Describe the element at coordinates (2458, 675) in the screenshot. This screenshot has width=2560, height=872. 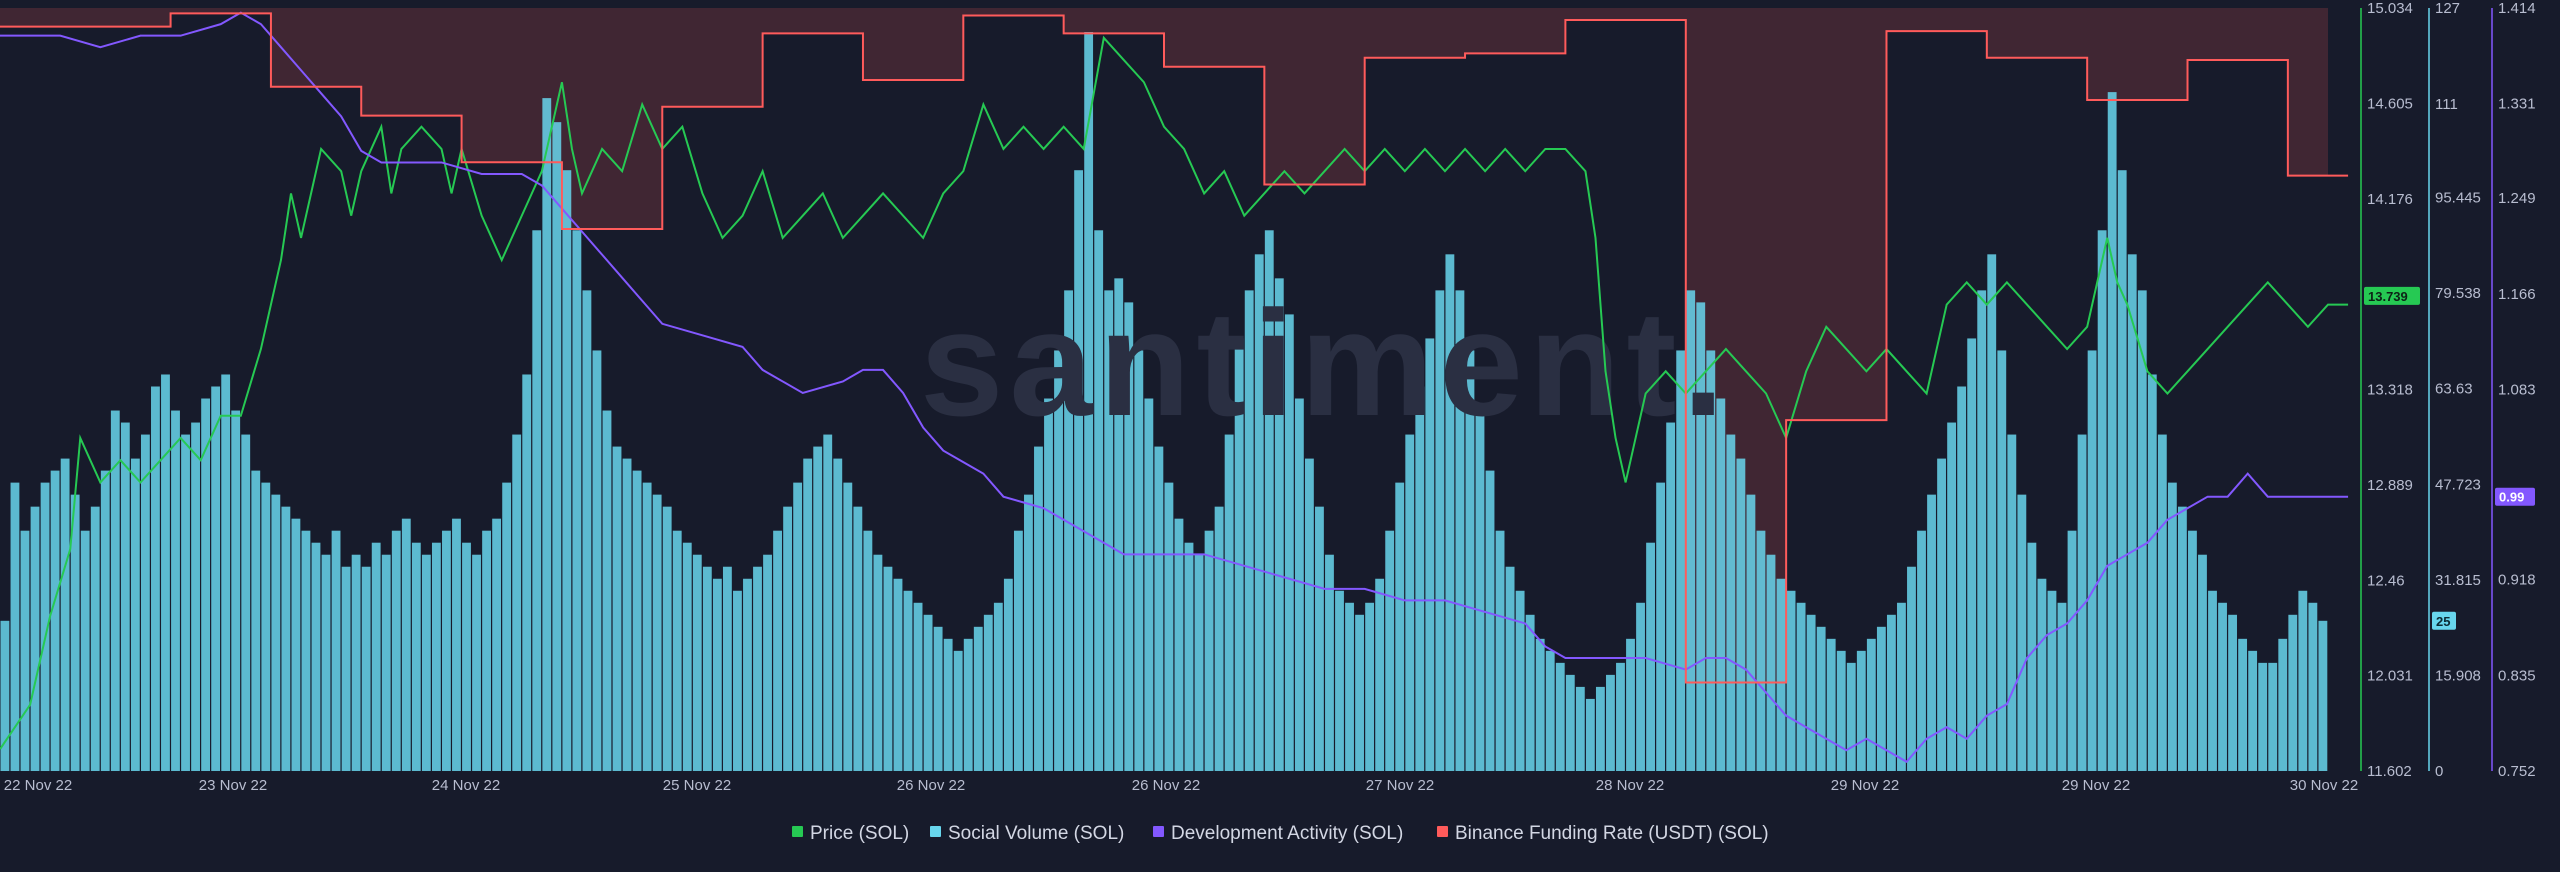
I see `social-volume-tick: 15.908` at that location.